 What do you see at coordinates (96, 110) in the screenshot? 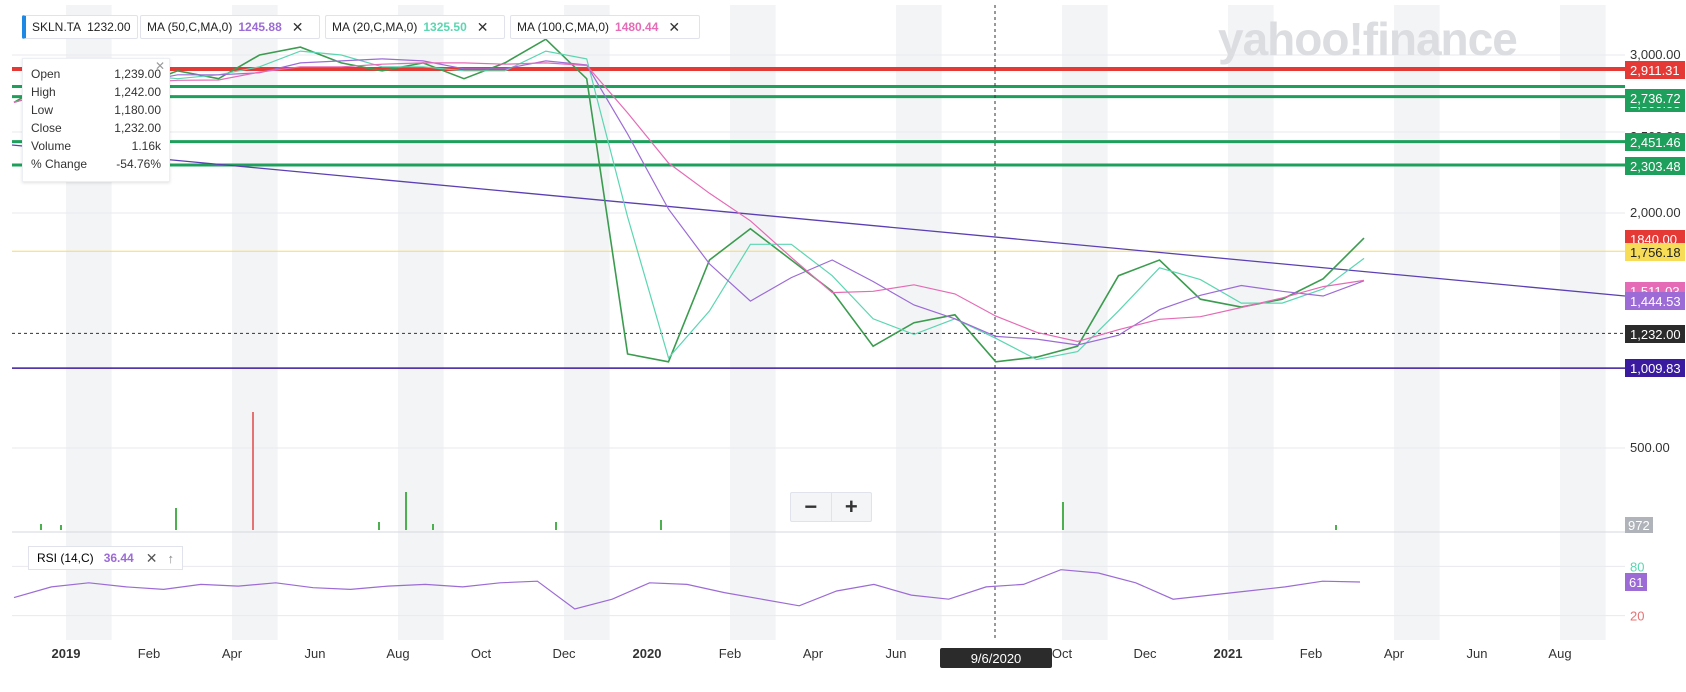
I see `ohlc-row: Low 1,180.00` at bounding box center [96, 110].